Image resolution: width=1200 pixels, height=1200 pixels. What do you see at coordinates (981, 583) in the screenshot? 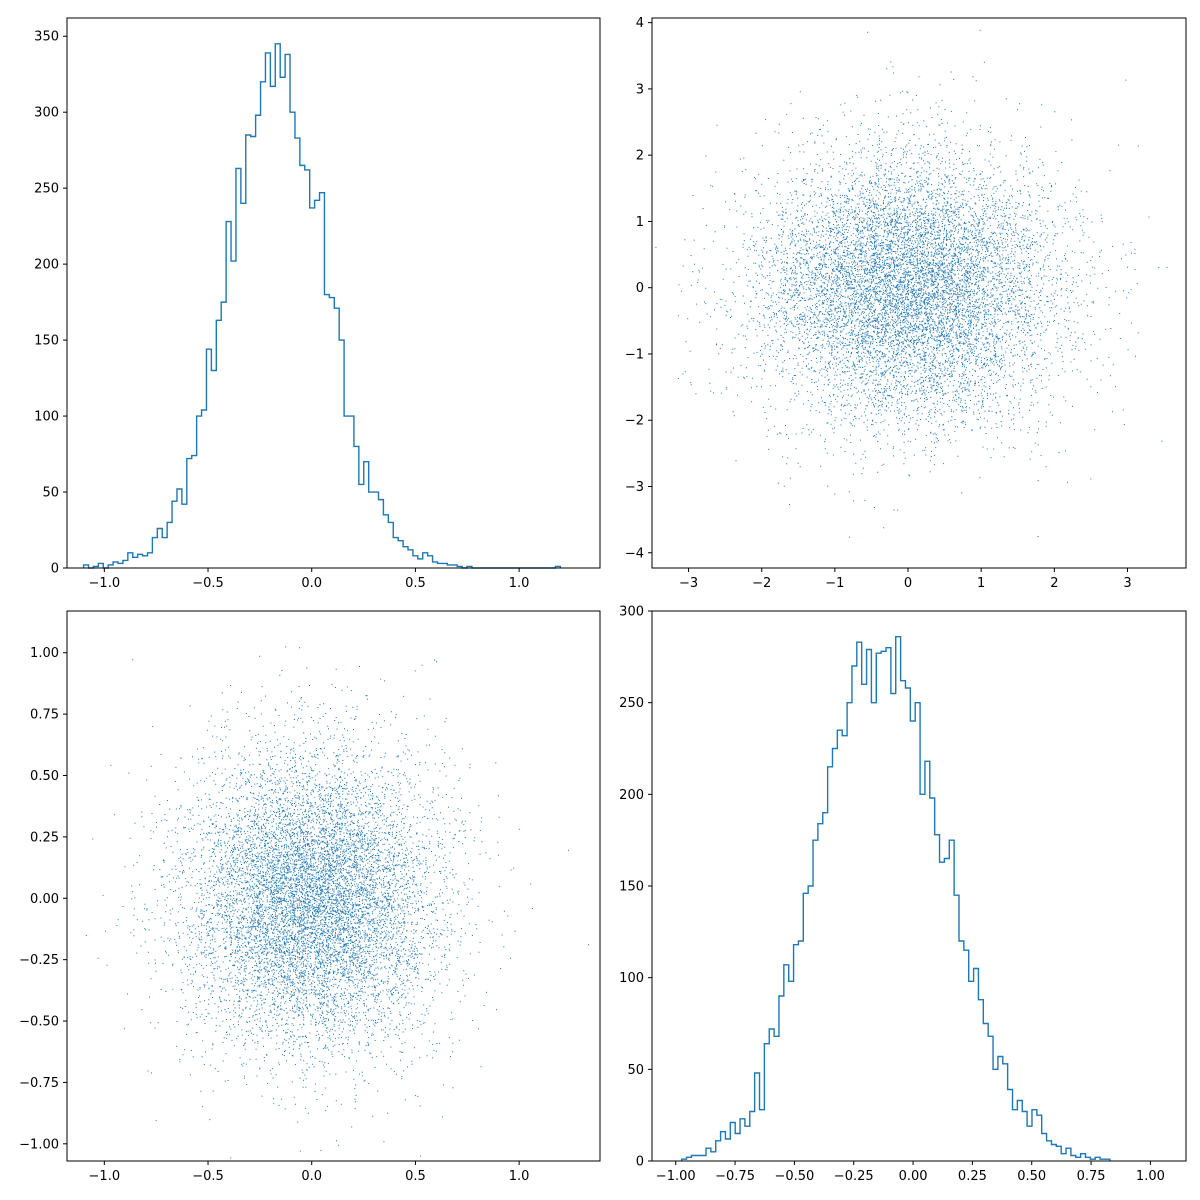
I see `x-tick-label: 1` at bounding box center [981, 583].